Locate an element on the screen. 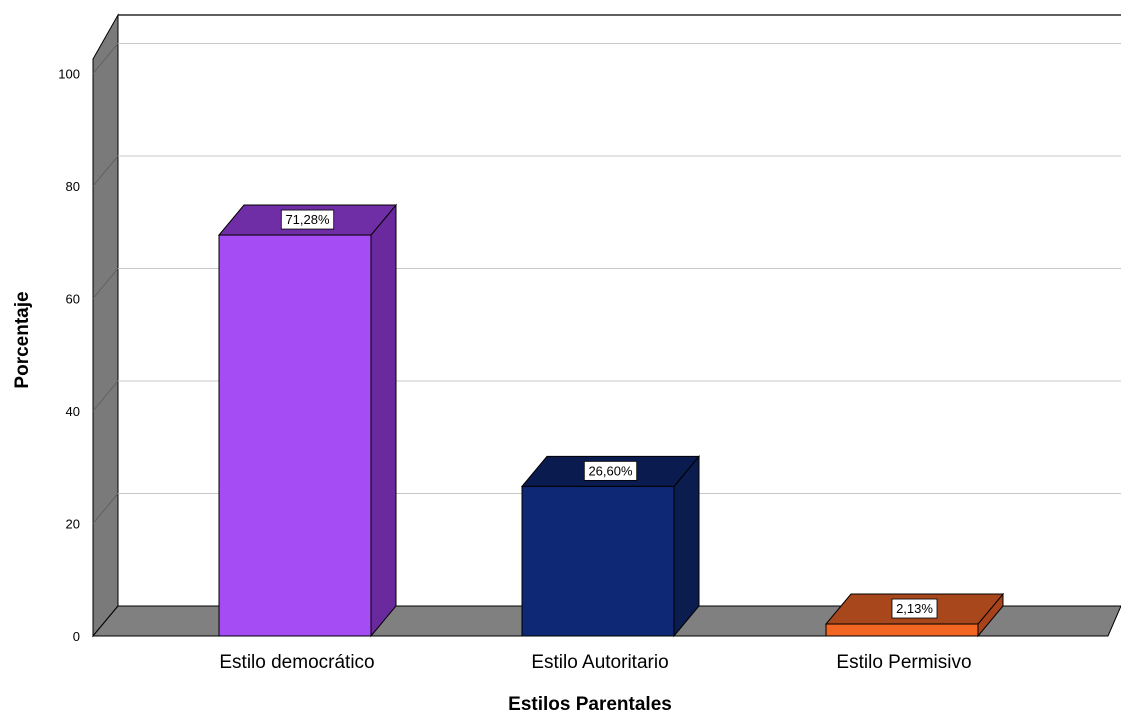 The width and height of the screenshot is (1121, 718). data-label: 71,28% is located at coordinates (307, 219).